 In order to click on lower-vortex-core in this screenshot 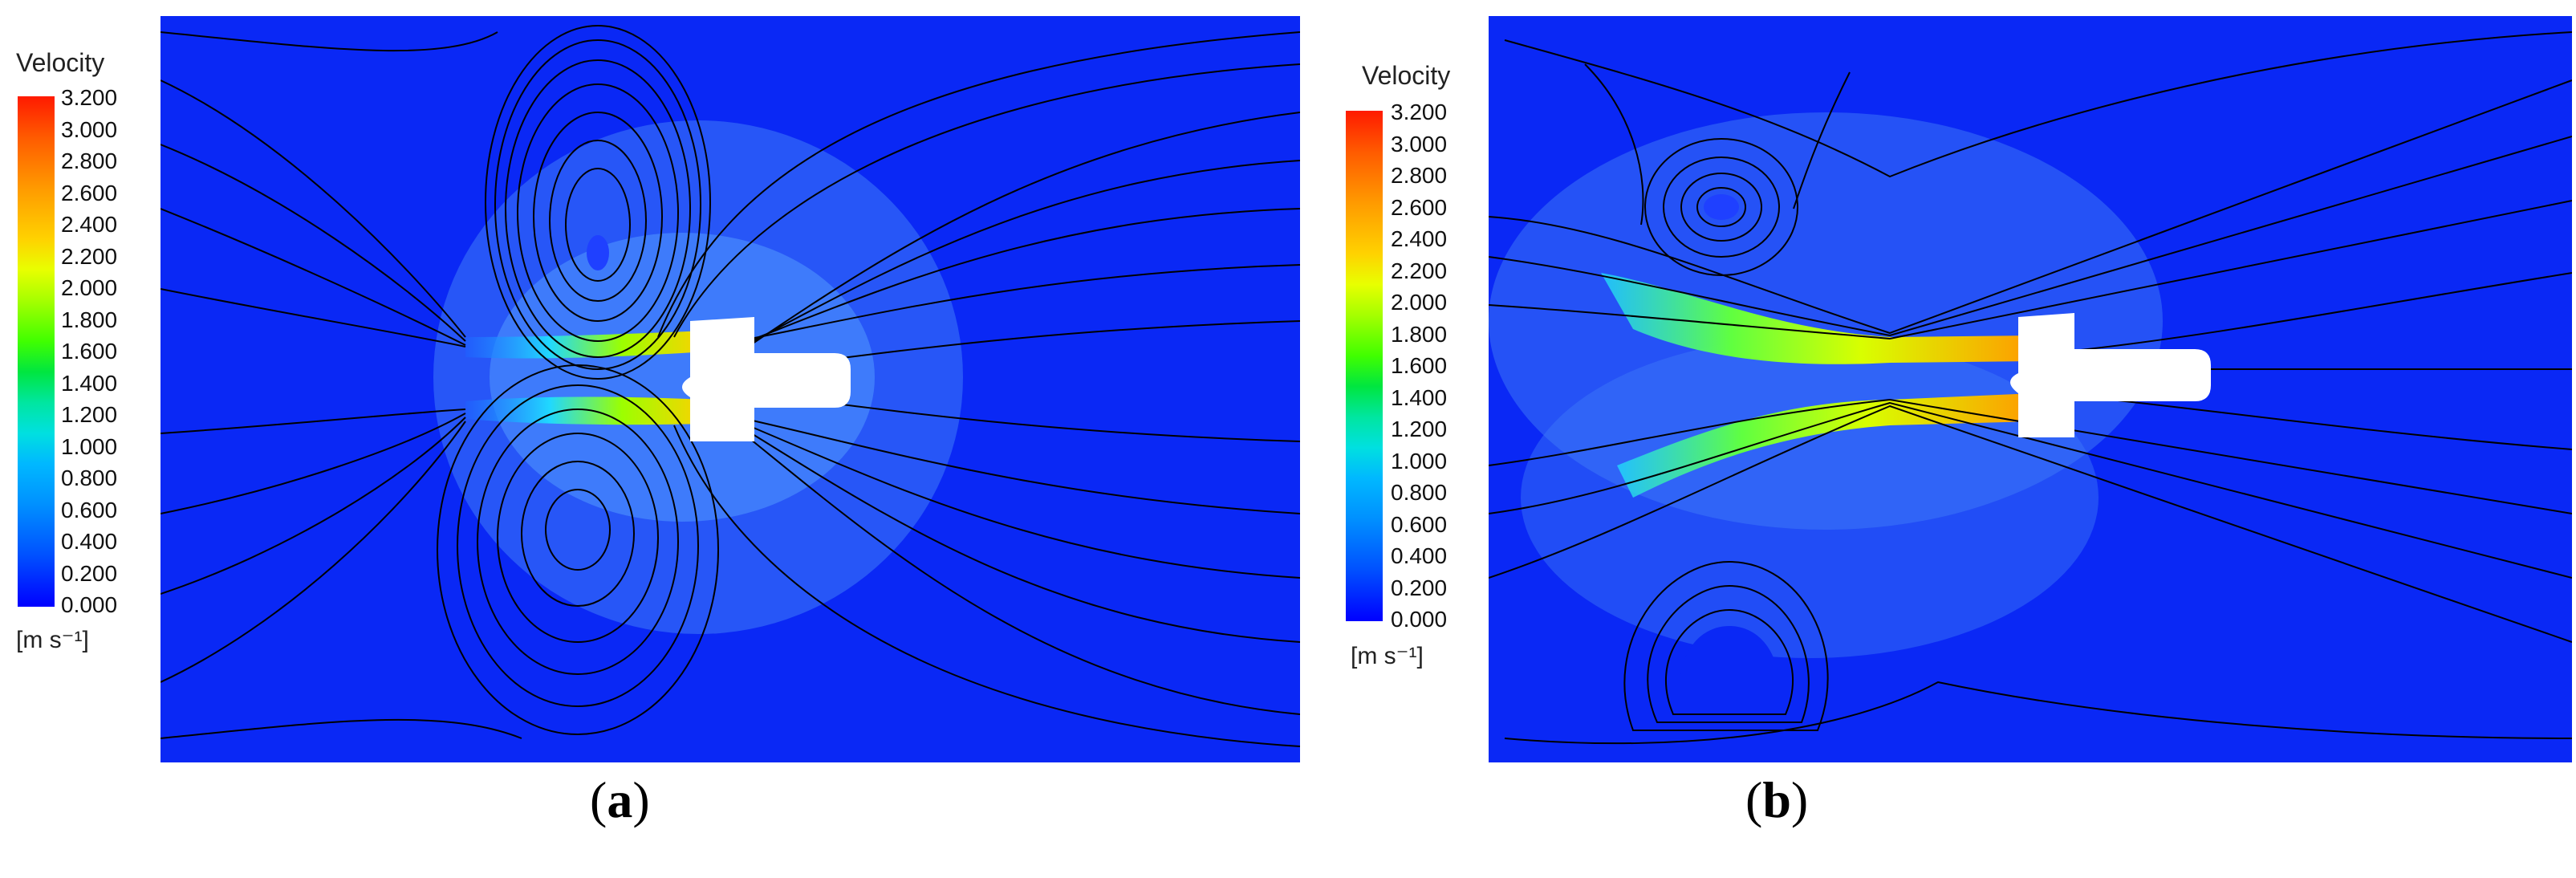, I will do `click(1729, 666)`.